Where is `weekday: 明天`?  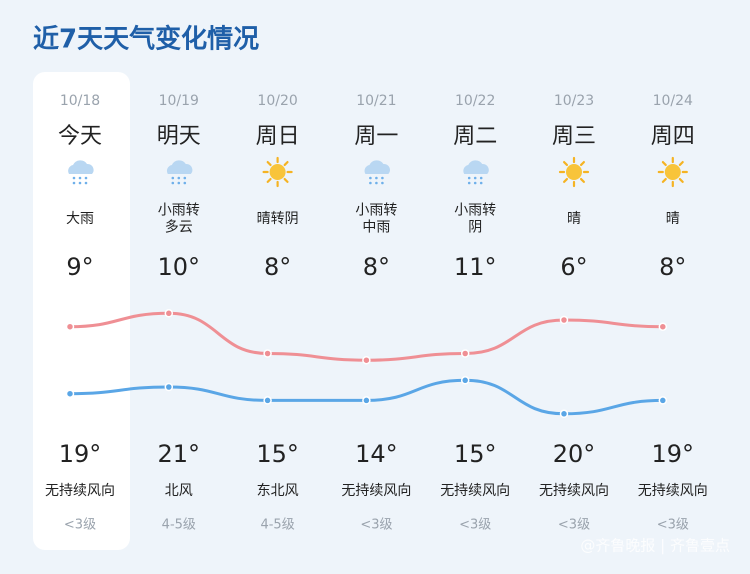 weekday: 明天 is located at coordinates (179, 136).